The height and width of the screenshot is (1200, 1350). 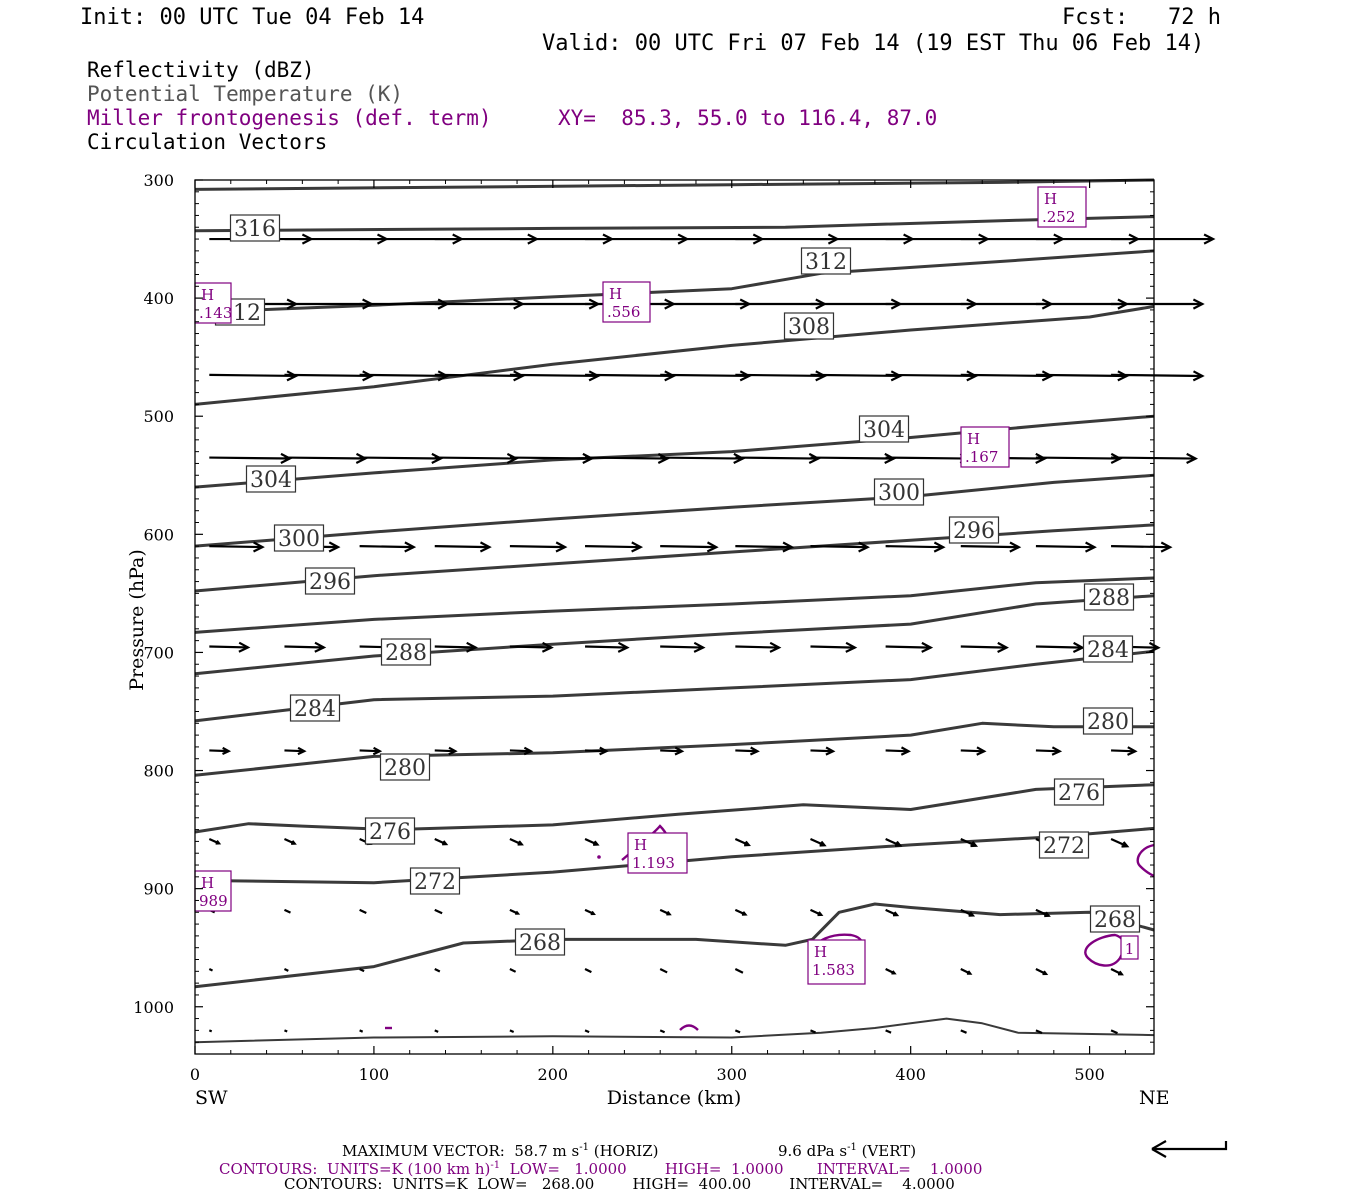 What do you see at coordinates (1062, 207) in the screenshot?
I see `miller-maximum-label: H.252` at bounding box center [1062, 207].